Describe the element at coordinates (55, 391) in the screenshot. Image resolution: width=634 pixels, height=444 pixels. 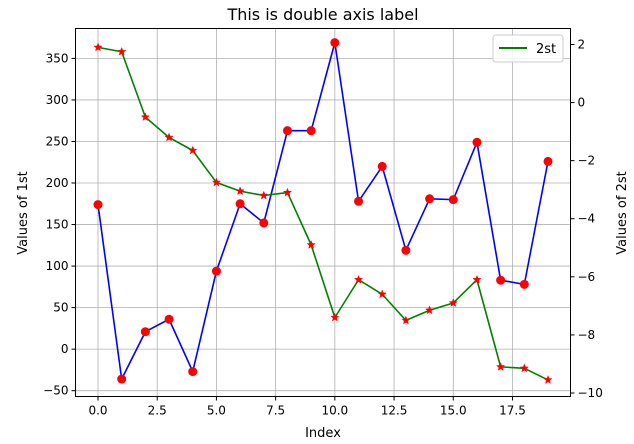
I see `y-tick-label-left: −50` at that location.